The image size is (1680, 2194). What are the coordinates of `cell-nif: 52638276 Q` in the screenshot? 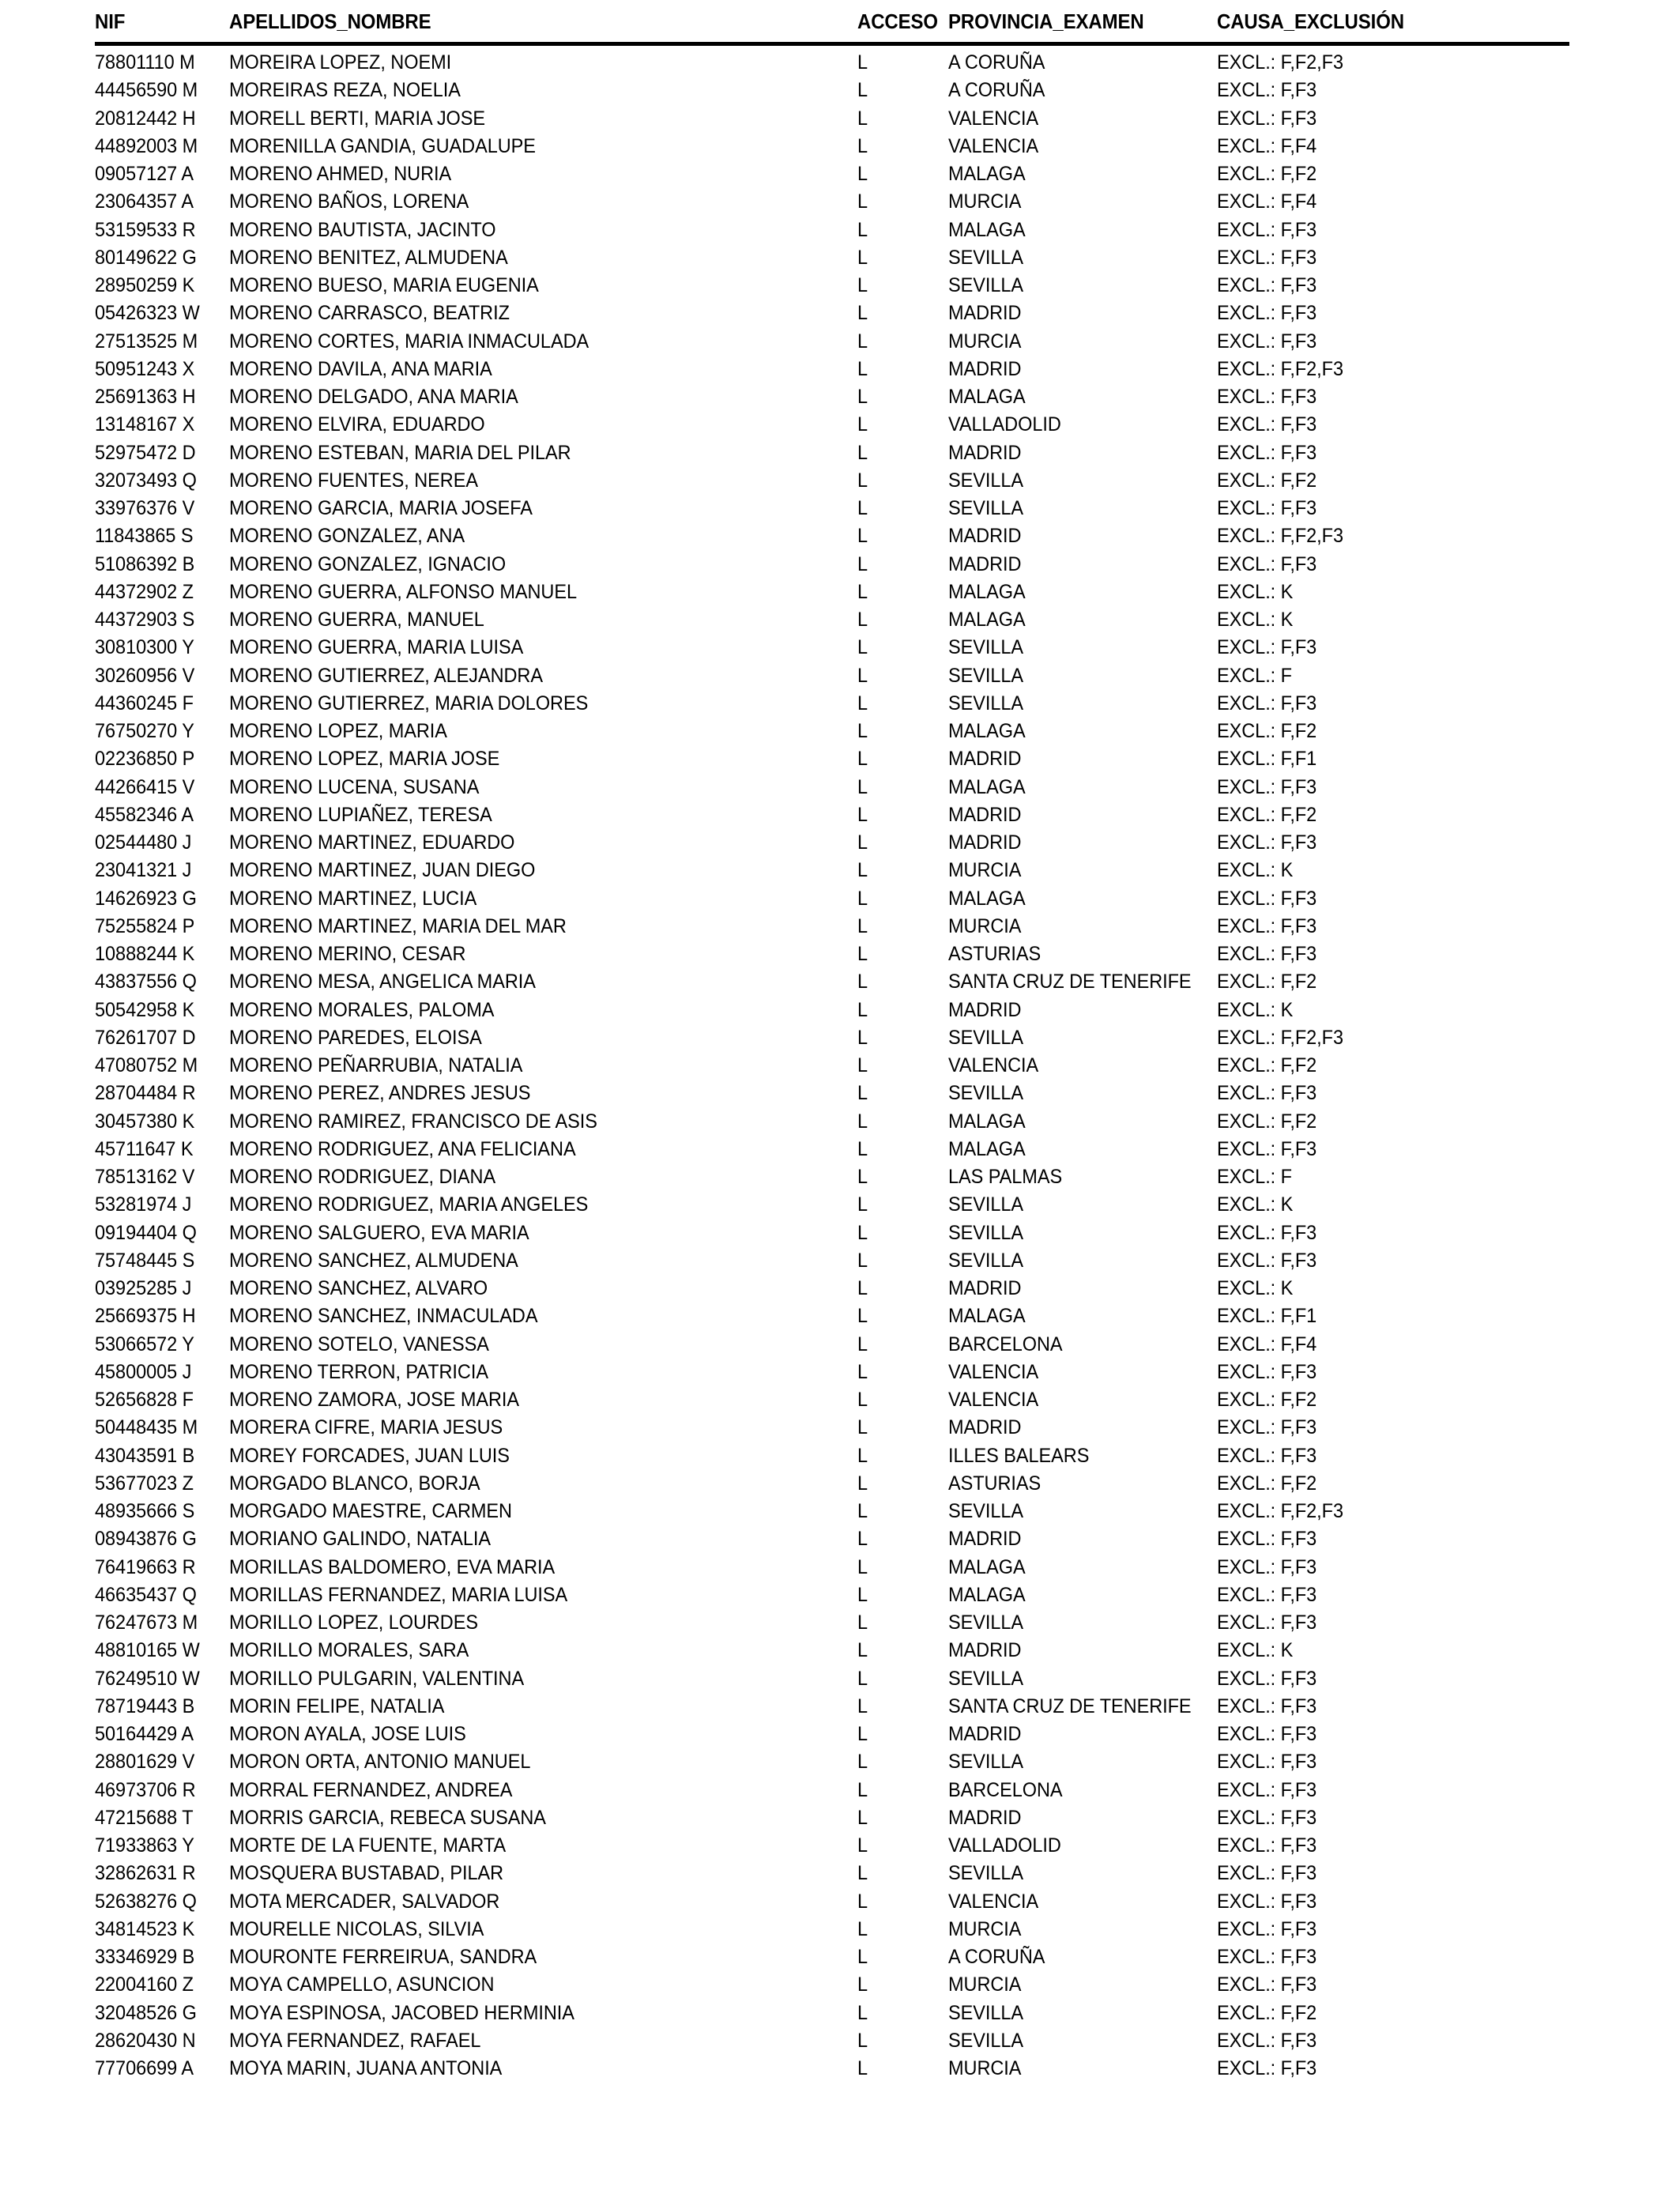 It's located at (146, 1901).